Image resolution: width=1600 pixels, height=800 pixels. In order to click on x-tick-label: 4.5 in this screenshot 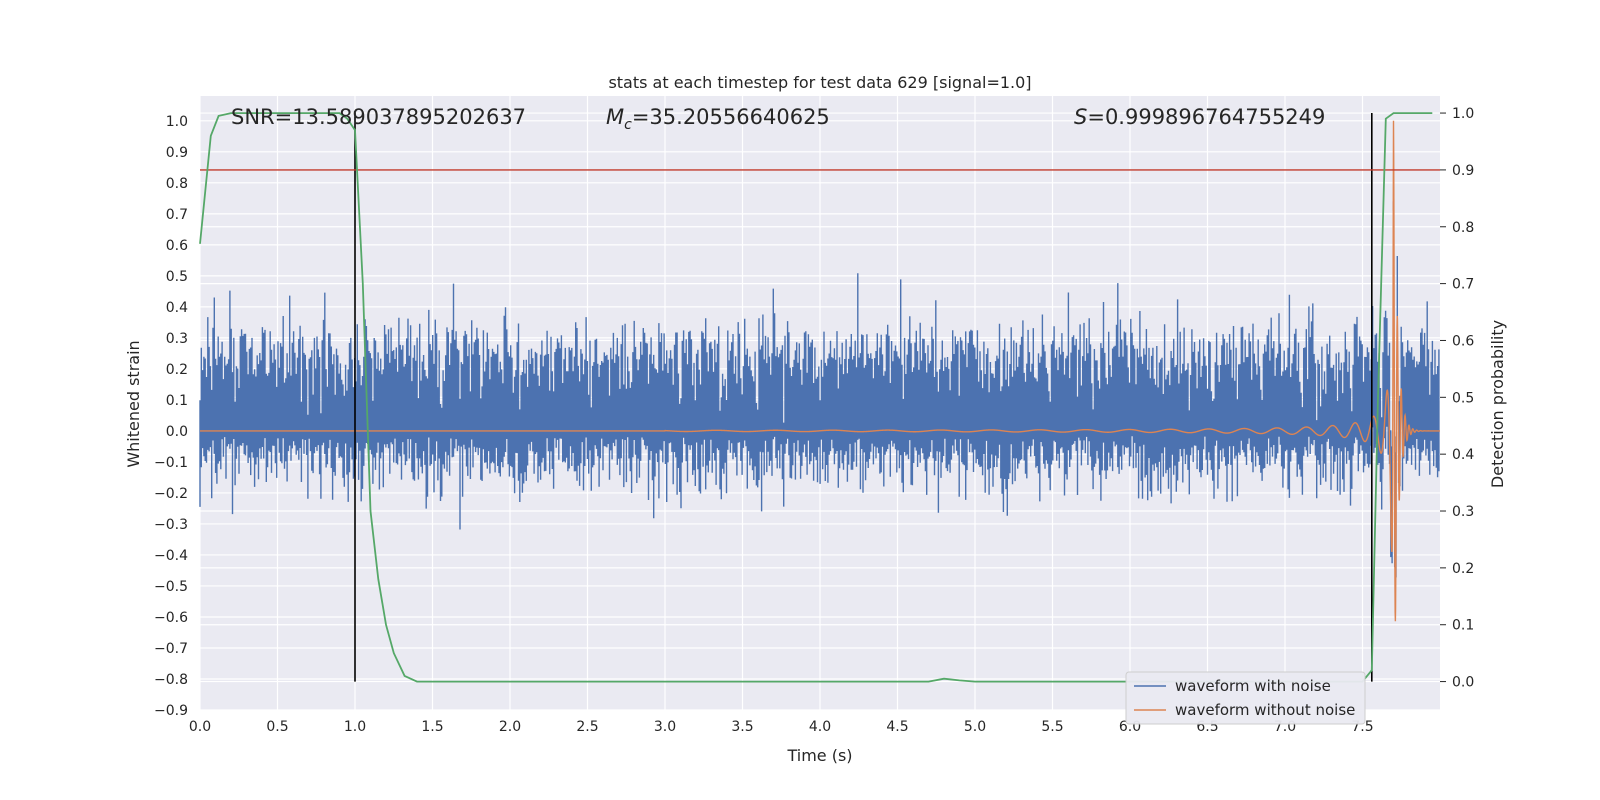, I will do `click(897, 727)`.